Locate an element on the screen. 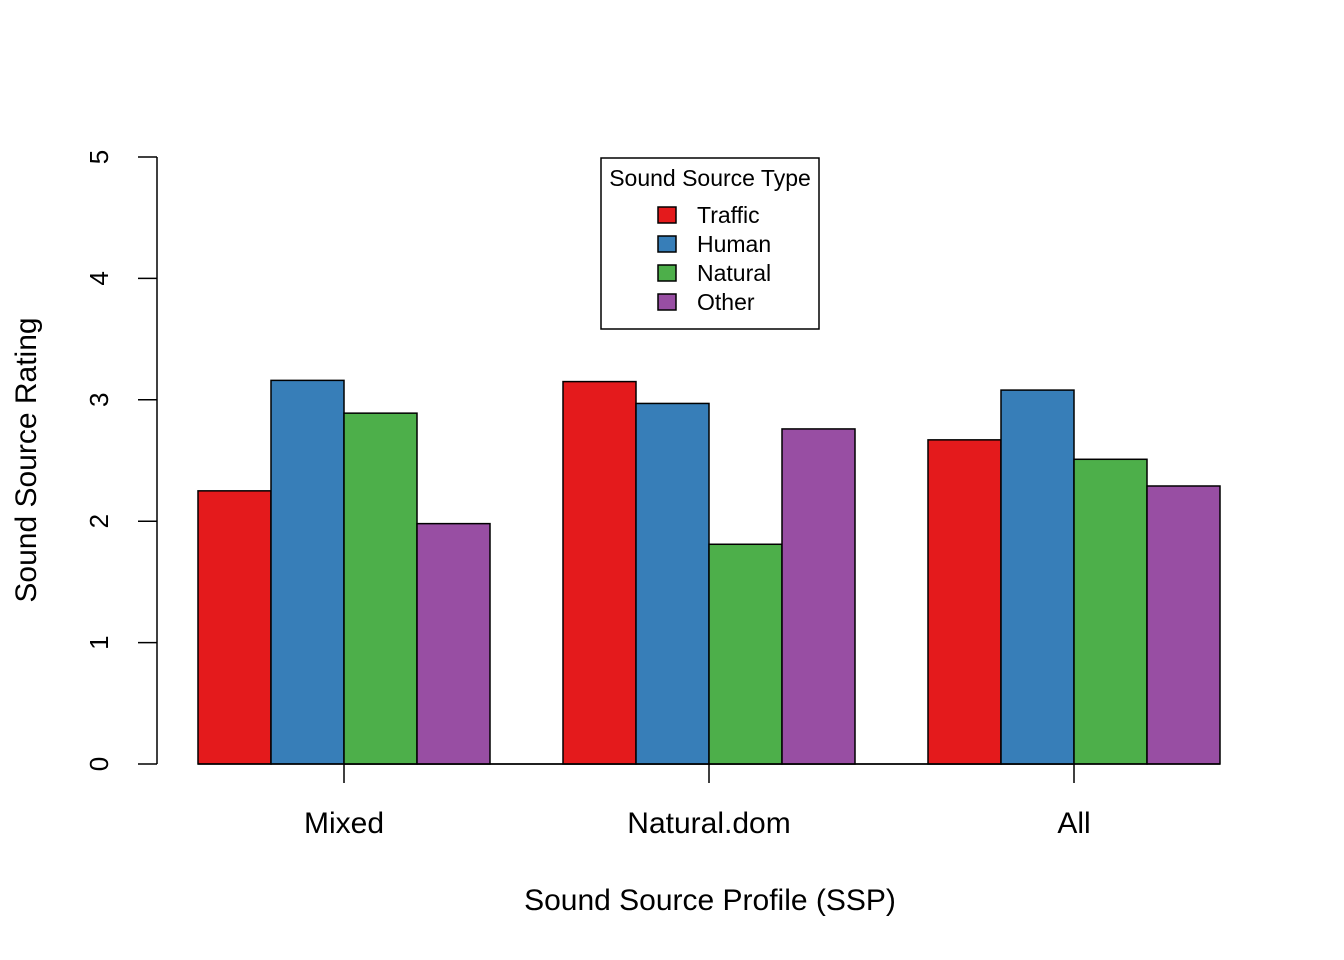 This screenshot has height=960, width=1344. legend-swatch-human is located at coordinates (667, 244).